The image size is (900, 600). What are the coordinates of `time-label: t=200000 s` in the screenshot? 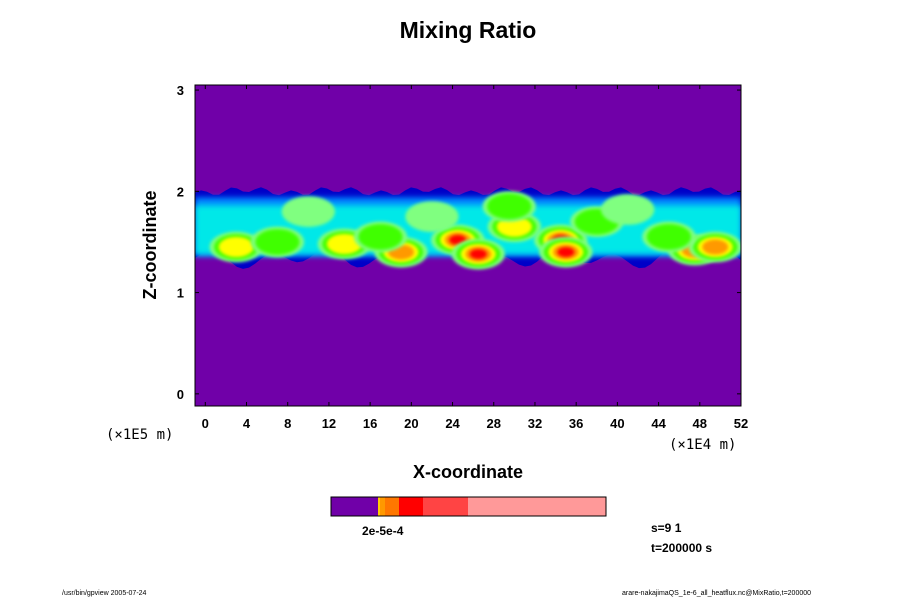 It's located at (682, 548).